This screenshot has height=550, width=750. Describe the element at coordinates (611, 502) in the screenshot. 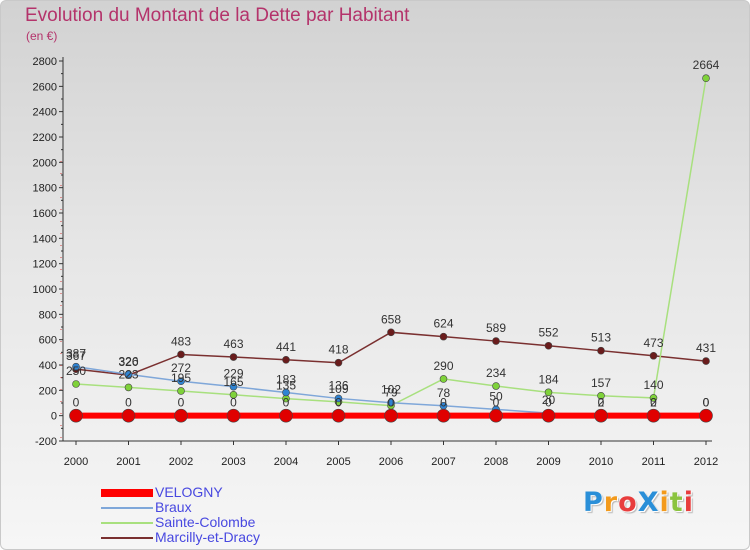

I see `logo-letter: r` at that location.